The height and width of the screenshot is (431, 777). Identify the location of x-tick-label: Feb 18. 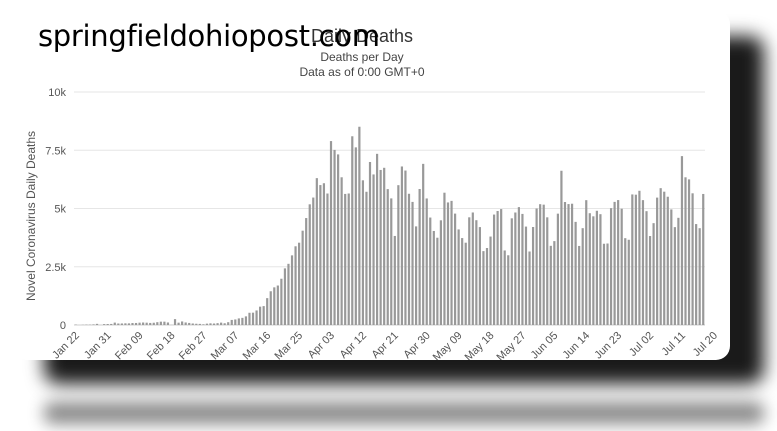
(161, 345).